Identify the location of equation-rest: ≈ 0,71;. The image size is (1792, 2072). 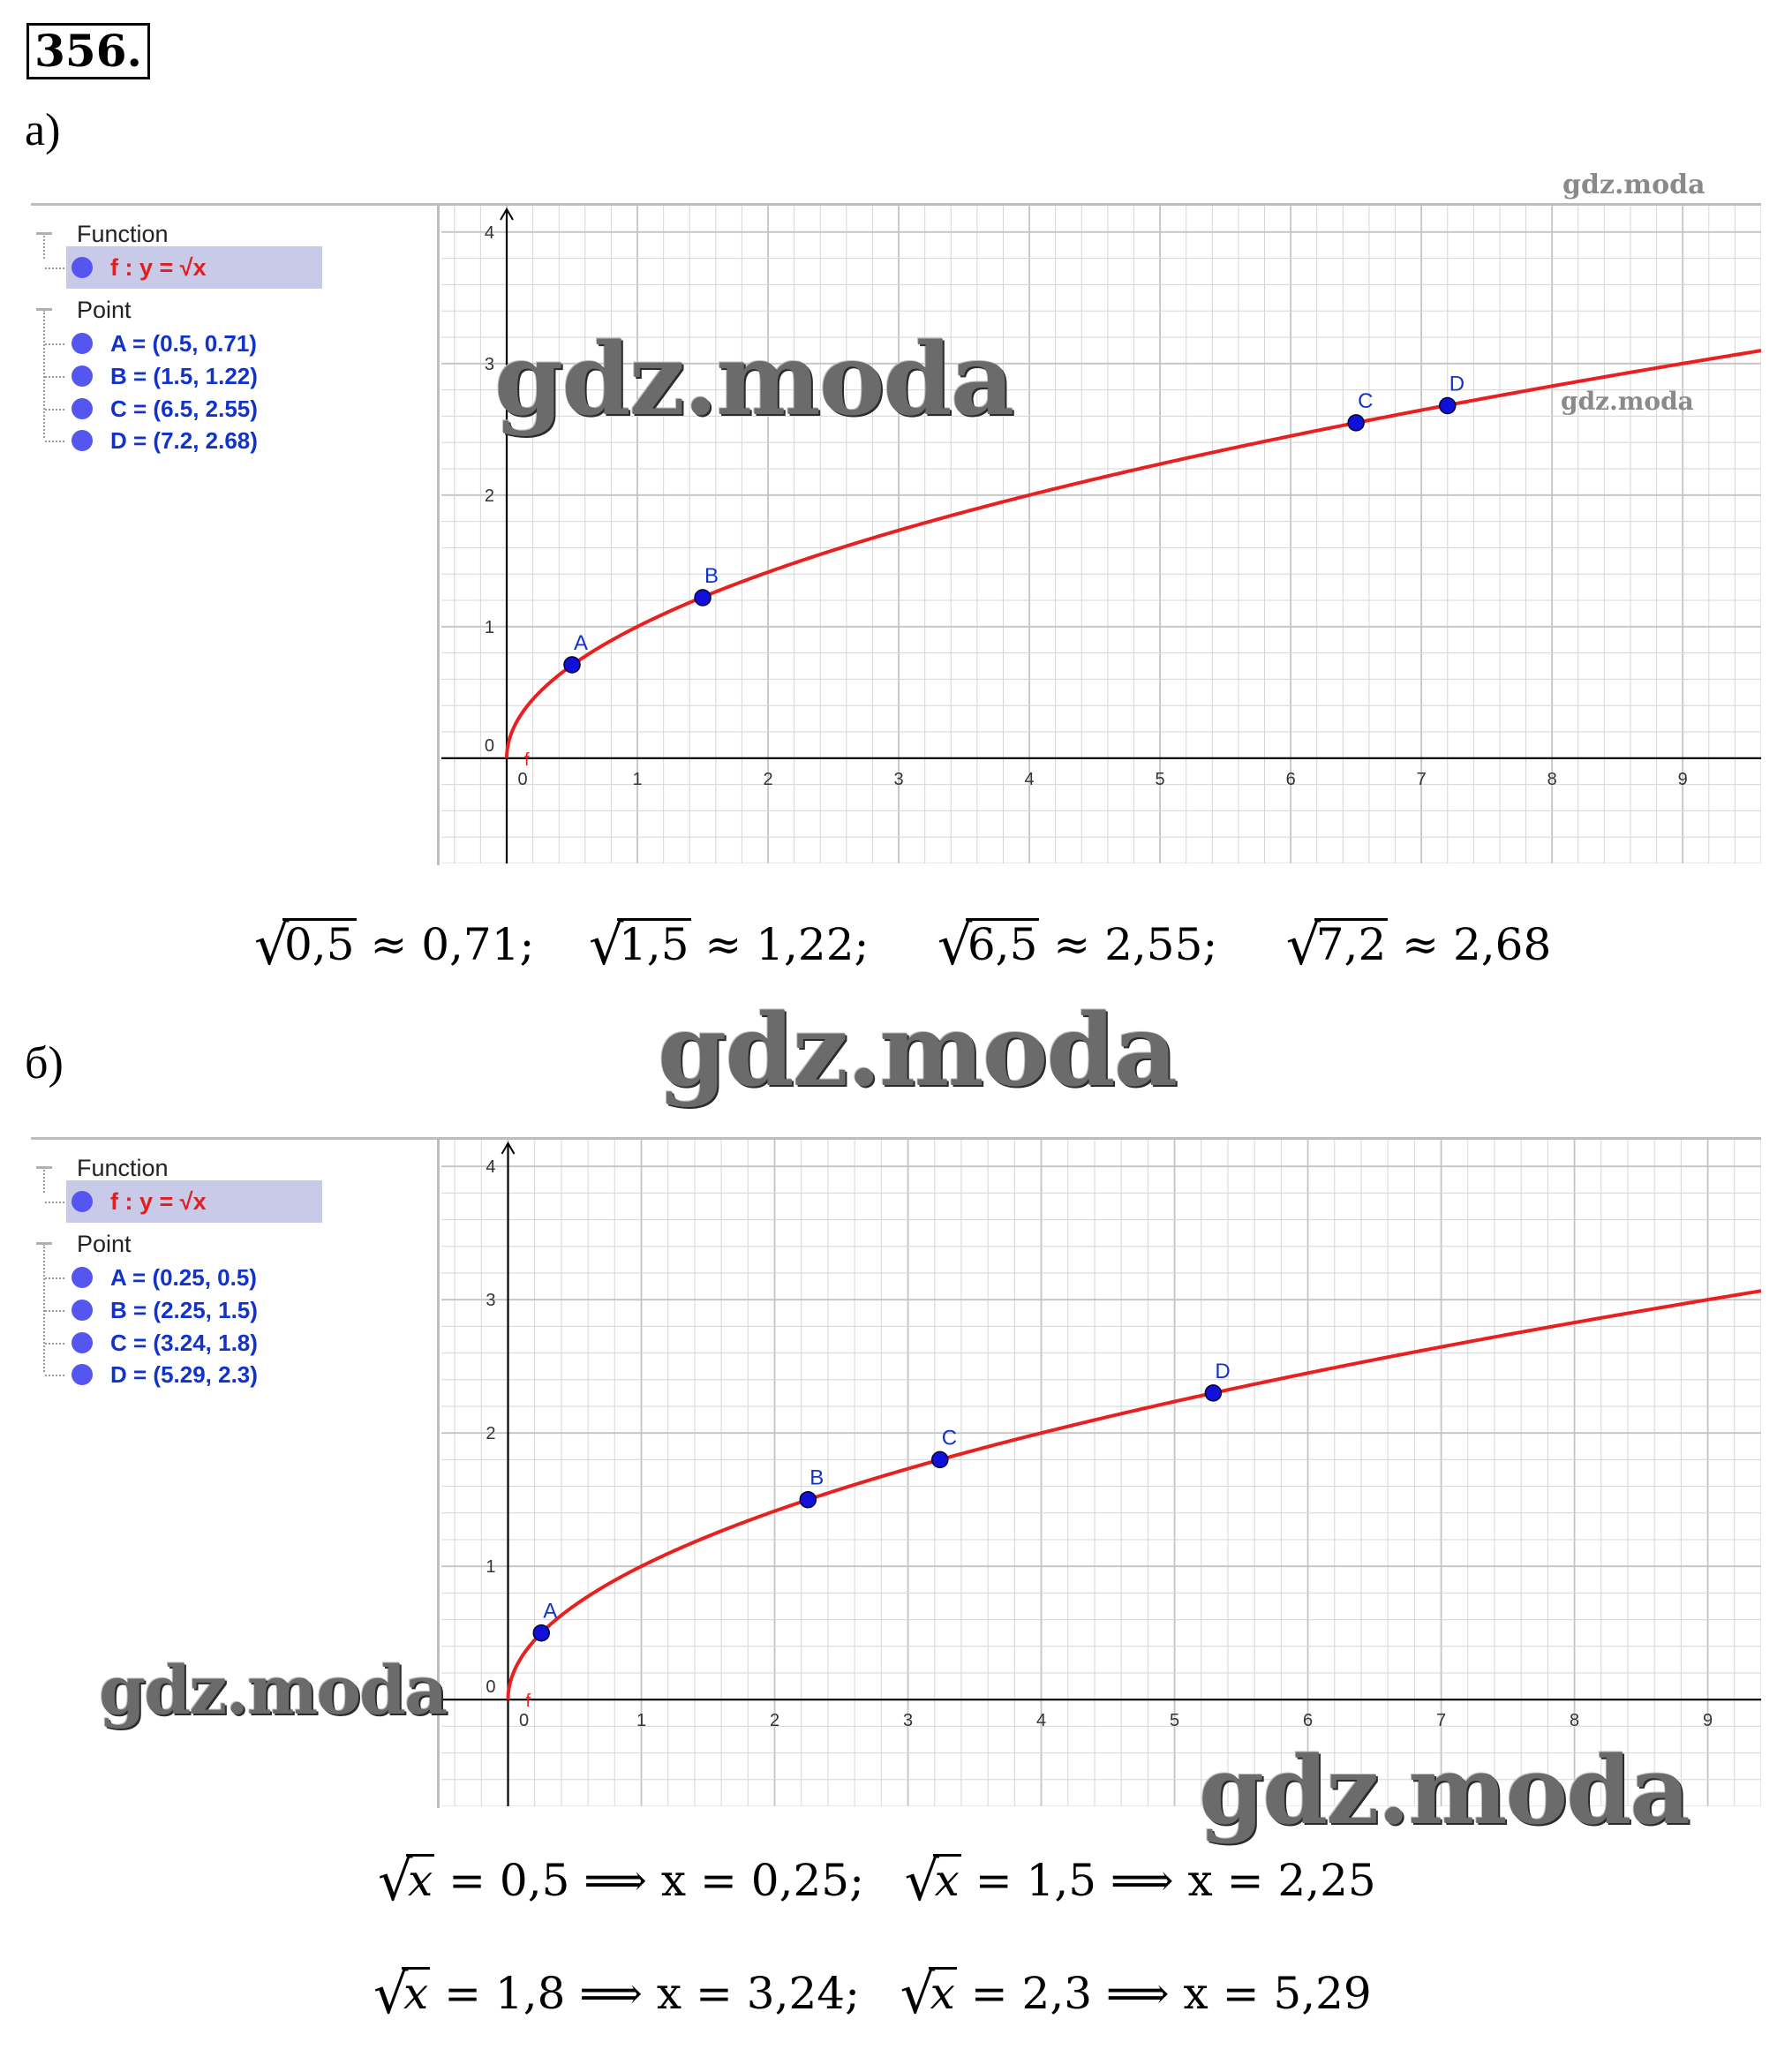
(452, 944).